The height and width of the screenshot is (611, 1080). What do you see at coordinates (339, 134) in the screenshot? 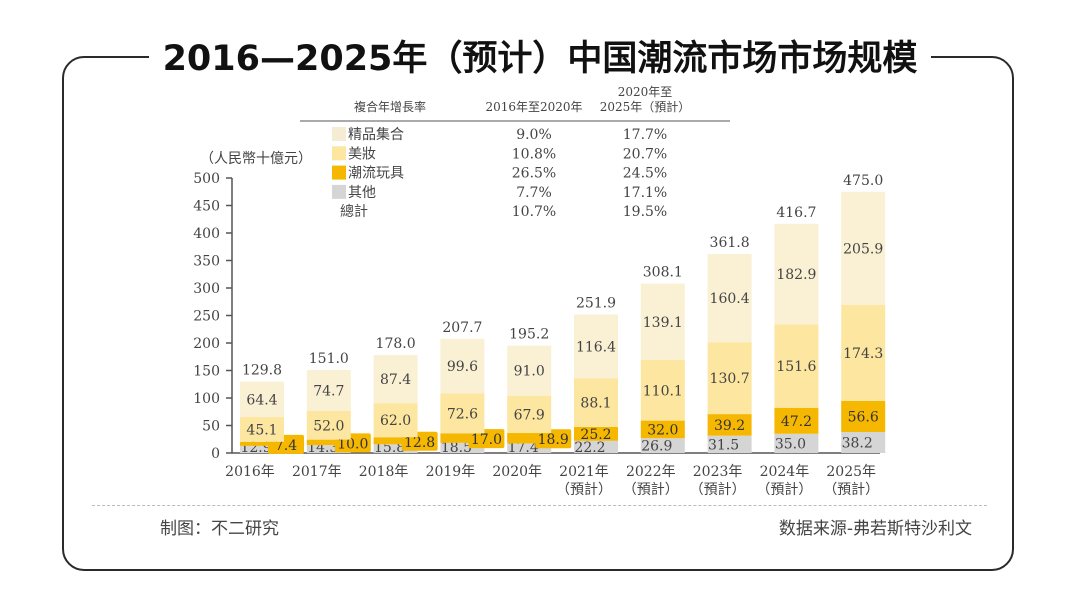
I see `legend-swatch-精品集合` at bounding box center [339, 134].